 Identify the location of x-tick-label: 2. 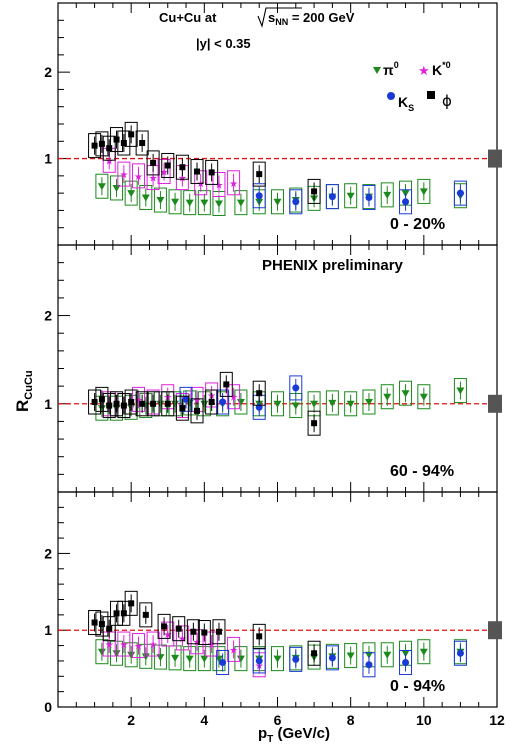
(131, 720).